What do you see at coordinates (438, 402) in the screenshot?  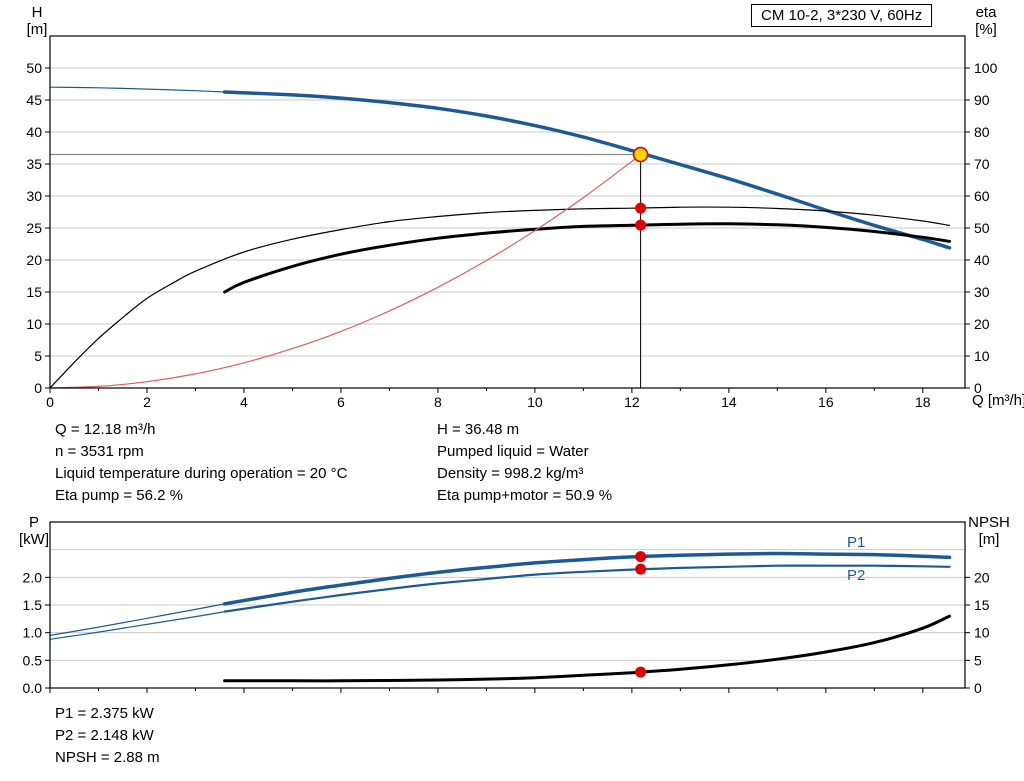 I see `svg-text: 8` at bounding box center [438, 402].